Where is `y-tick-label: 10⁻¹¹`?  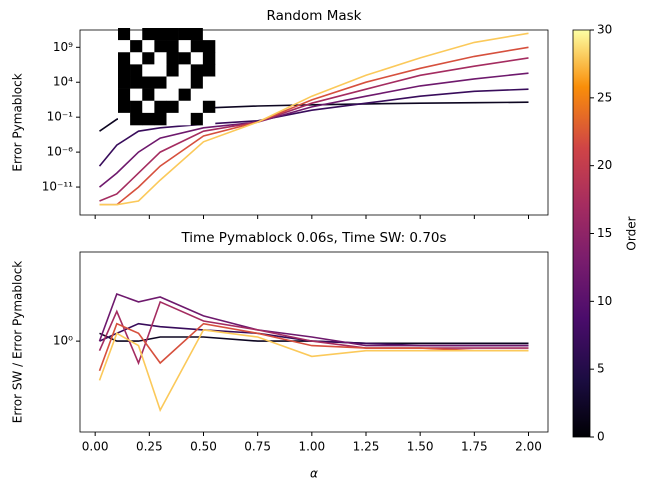
y-tick-label: 10⁻¹¹ is located at coordinates (57, 187).